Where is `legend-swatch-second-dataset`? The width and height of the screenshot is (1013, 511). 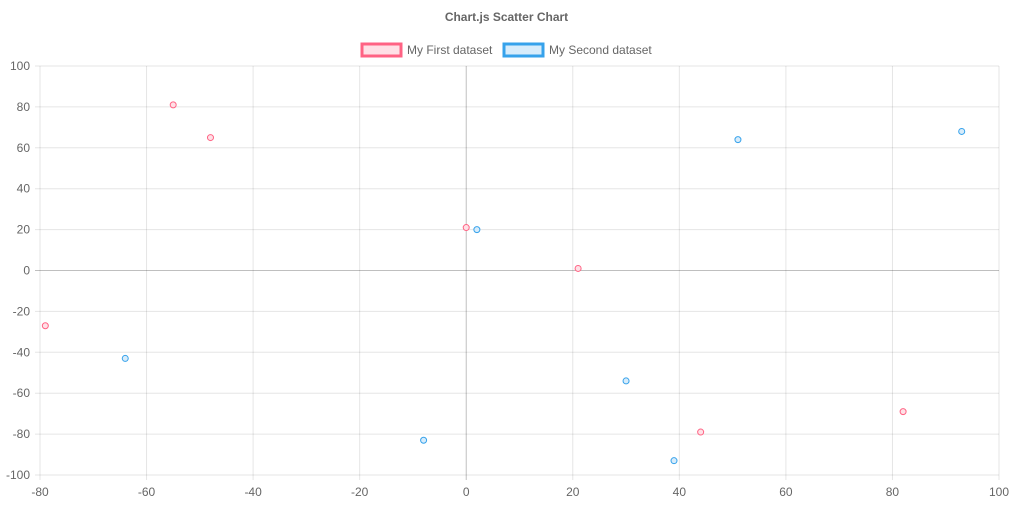 legend-swatch-second-dataset is located at coordinates (523, 50).